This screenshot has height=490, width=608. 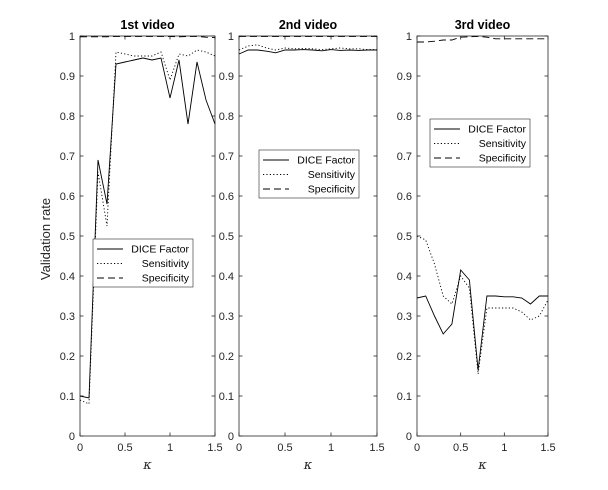 What do you see at coordinates (483, 25) in the screenshot?
I see `panel-title: 3rd video` at bounding box center [483, 25].